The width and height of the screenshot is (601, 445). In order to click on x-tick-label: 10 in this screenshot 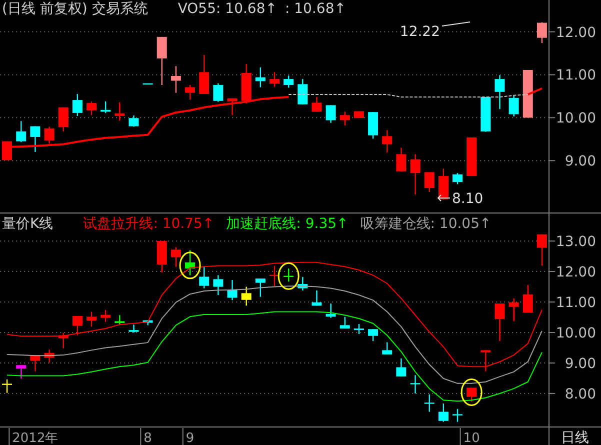, I will do `click(471, 438)`.